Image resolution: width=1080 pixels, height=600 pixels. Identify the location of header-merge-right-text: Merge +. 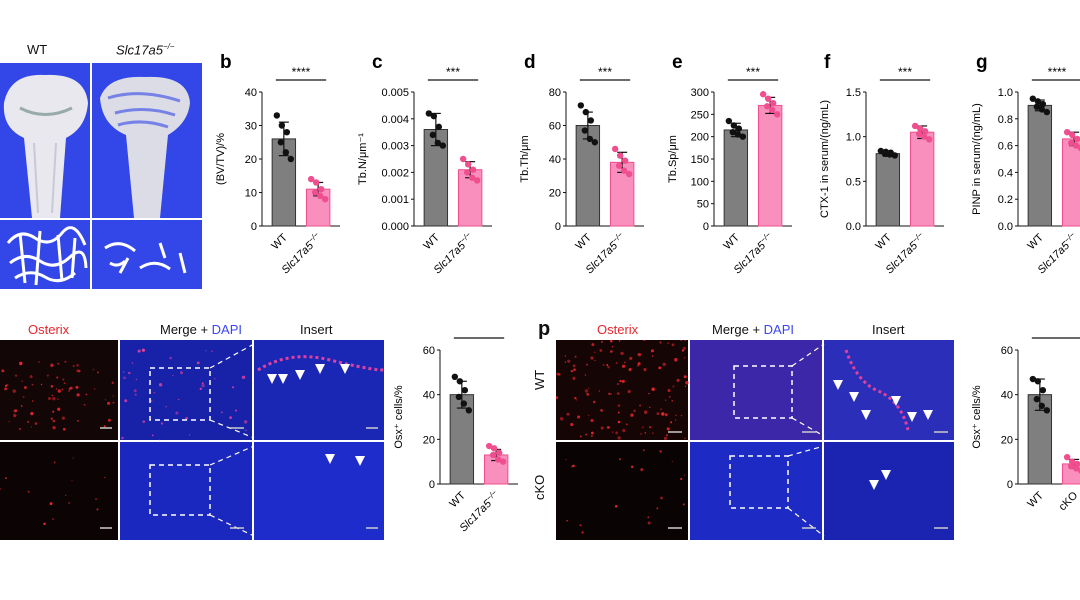
(738, 329).